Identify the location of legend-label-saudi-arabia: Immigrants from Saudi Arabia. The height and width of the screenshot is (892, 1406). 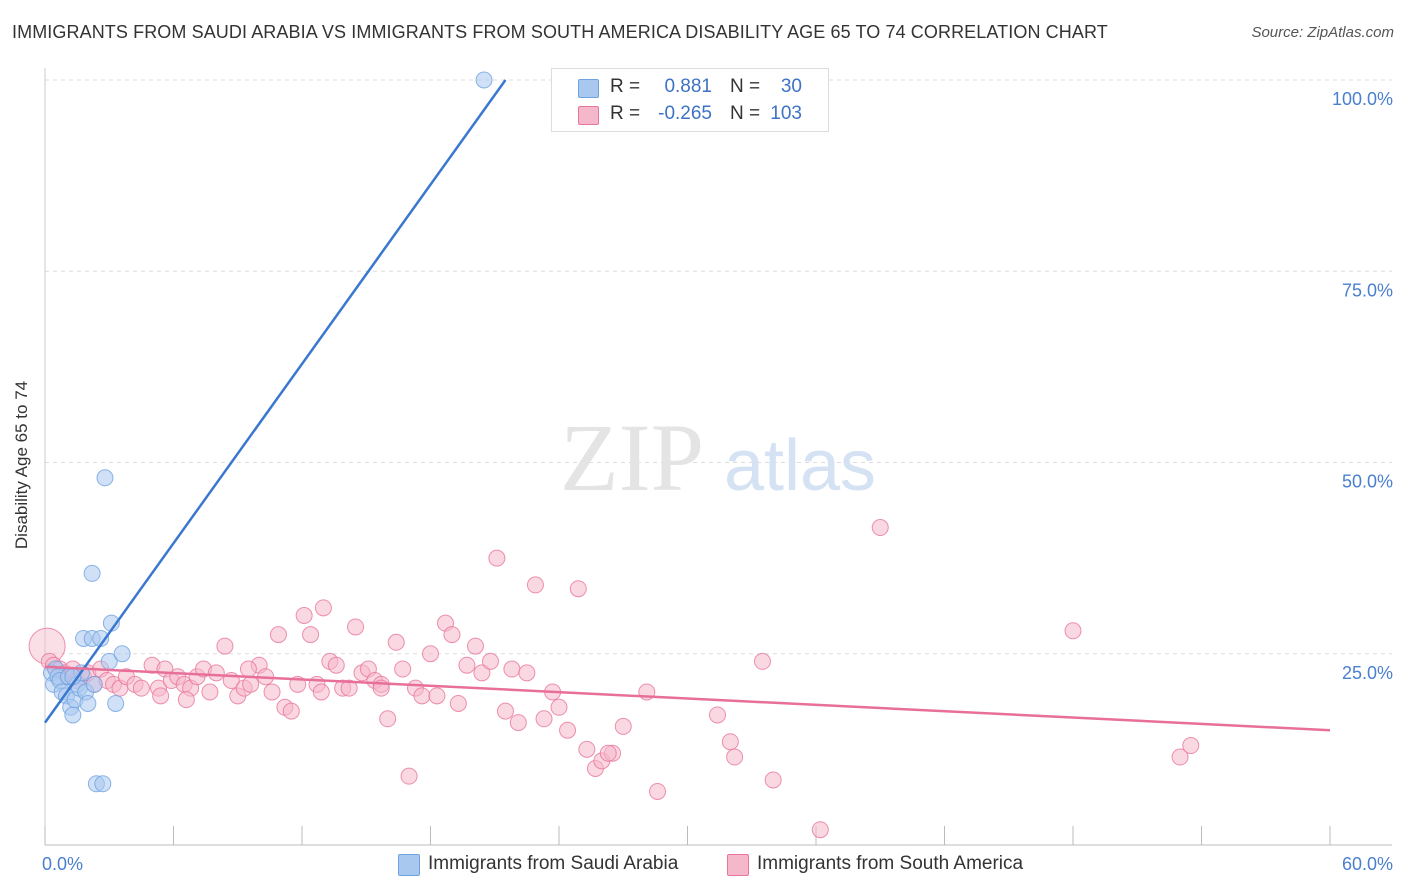
(553, 863).